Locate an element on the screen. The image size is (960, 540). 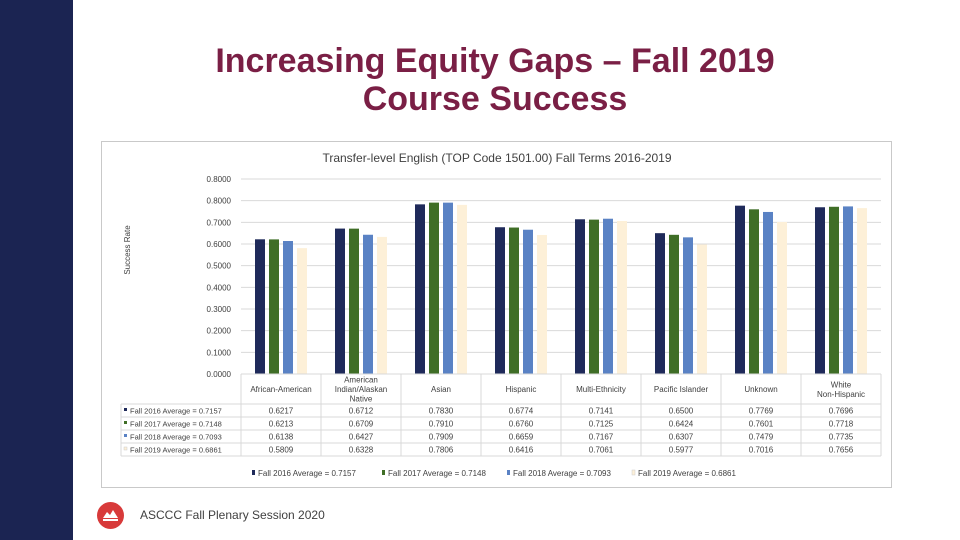
data-value-label: 0.7910 is located at coordinates (441, 424).